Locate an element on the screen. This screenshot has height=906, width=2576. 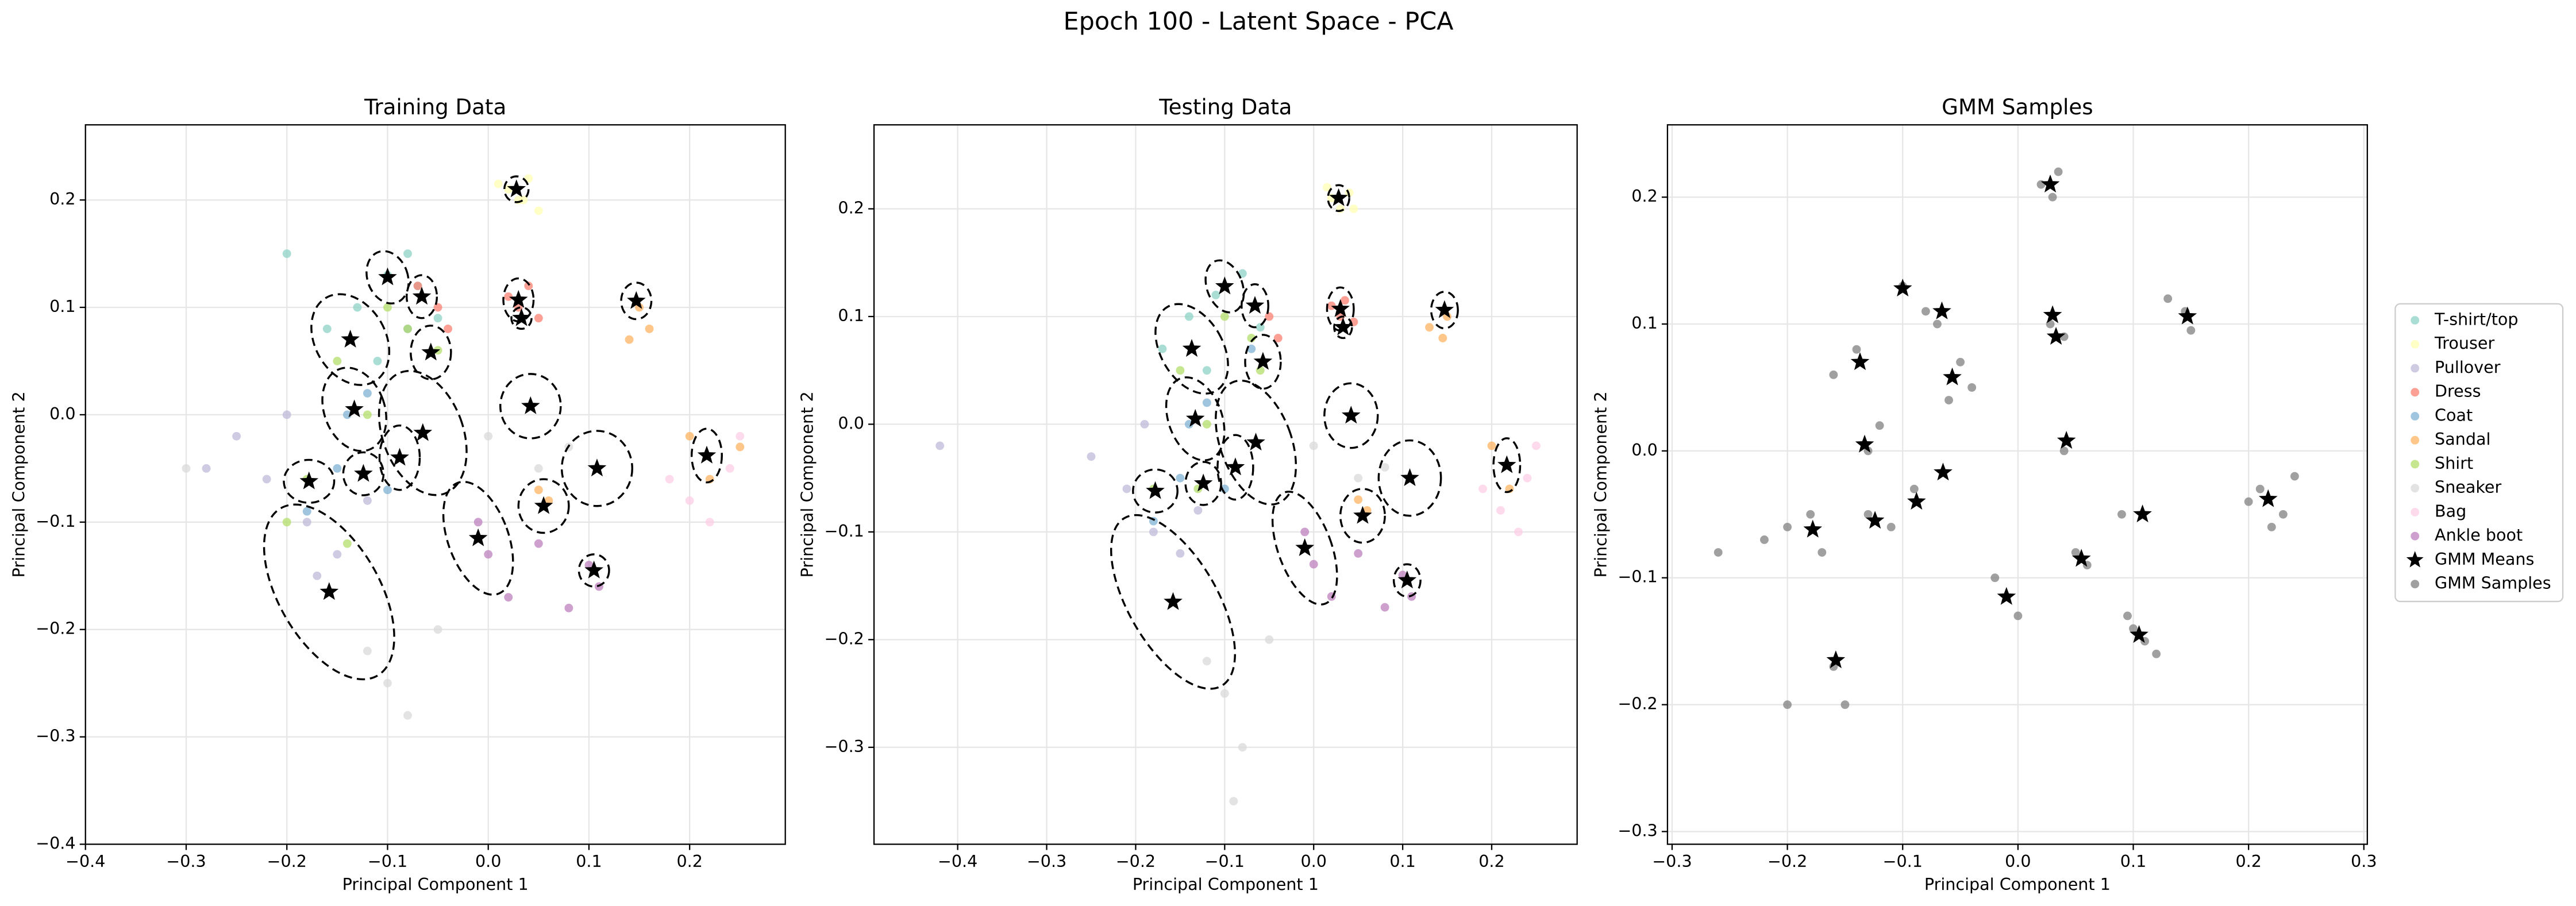
plot-area is located at coordinates (463, 447).